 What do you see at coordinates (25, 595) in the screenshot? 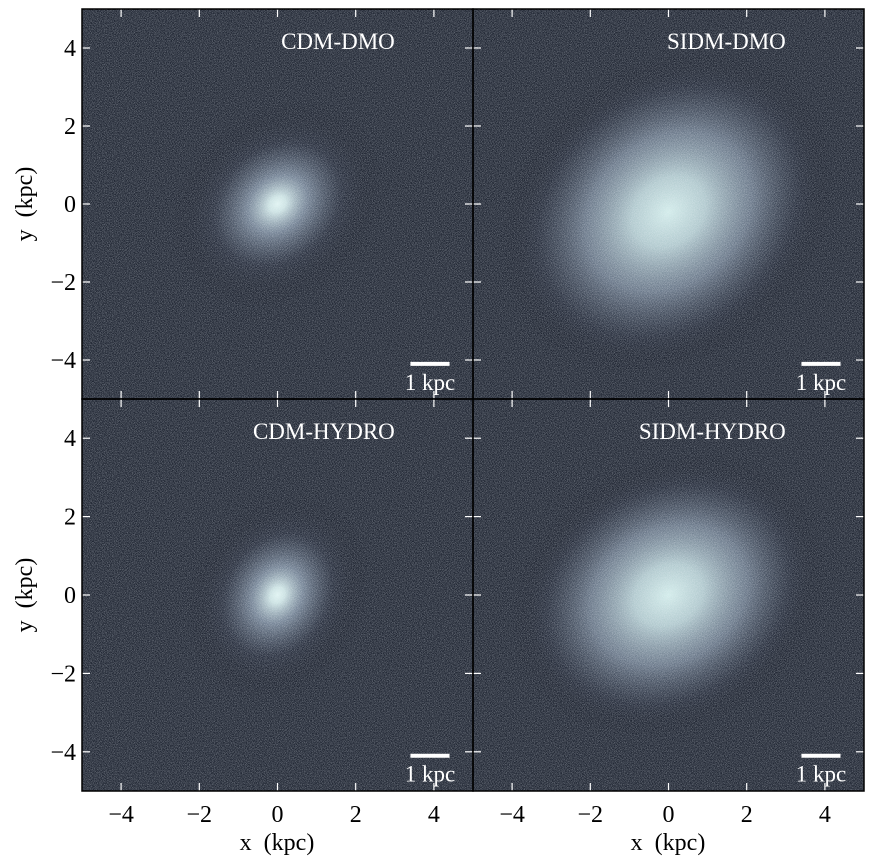
I see `y-axis-label-bottom: y (kpc)` at bounding box center [25, 595].